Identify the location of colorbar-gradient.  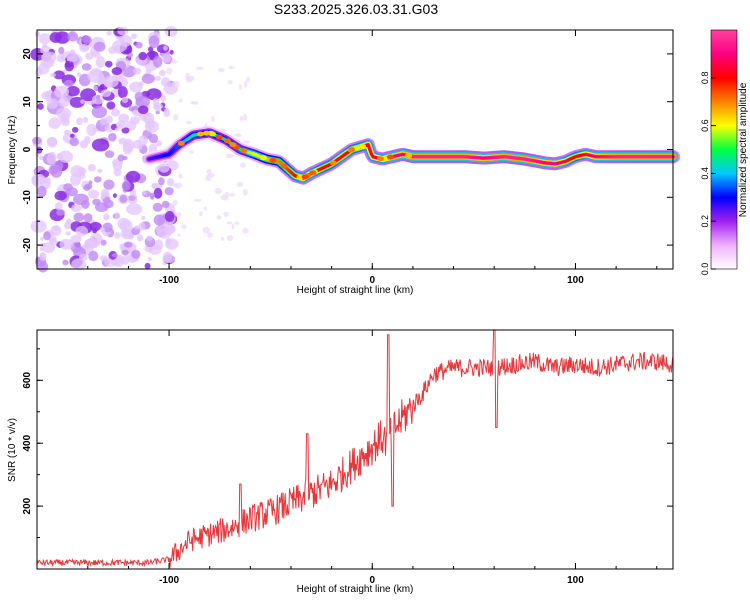
(724, 149).